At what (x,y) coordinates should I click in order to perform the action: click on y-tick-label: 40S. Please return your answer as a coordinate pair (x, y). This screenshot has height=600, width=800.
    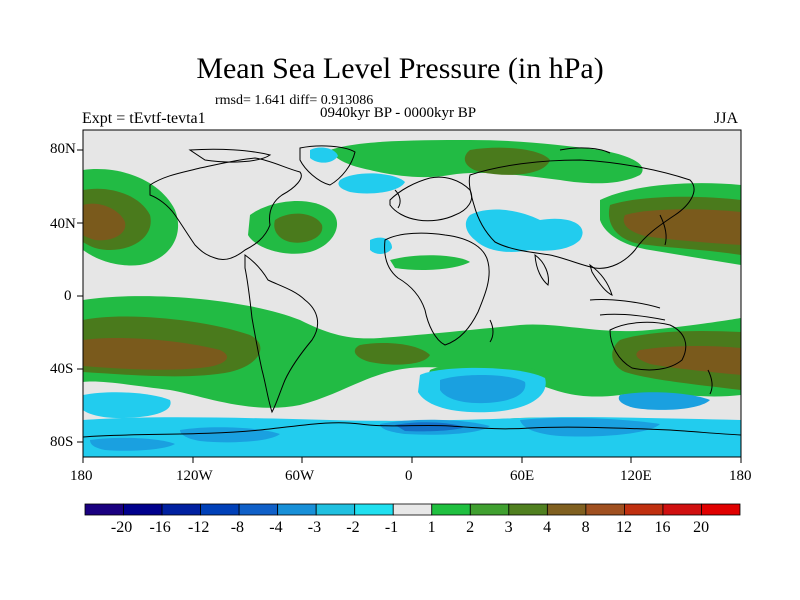
    Looking at the image, I should click on (62, 369).